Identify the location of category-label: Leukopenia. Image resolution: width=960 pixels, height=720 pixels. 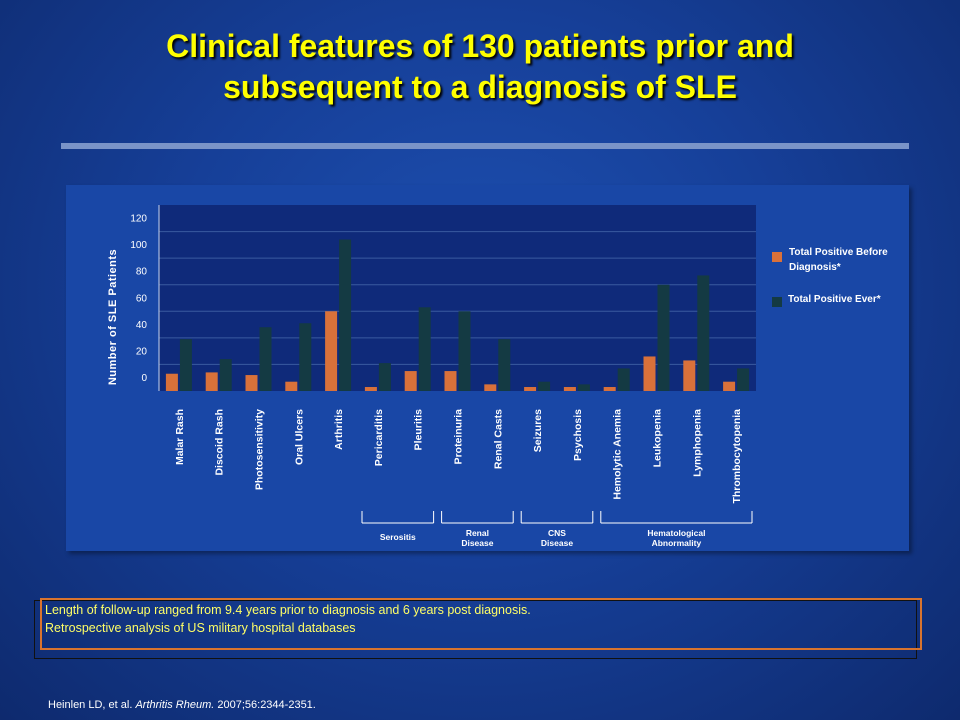
(658, 438).